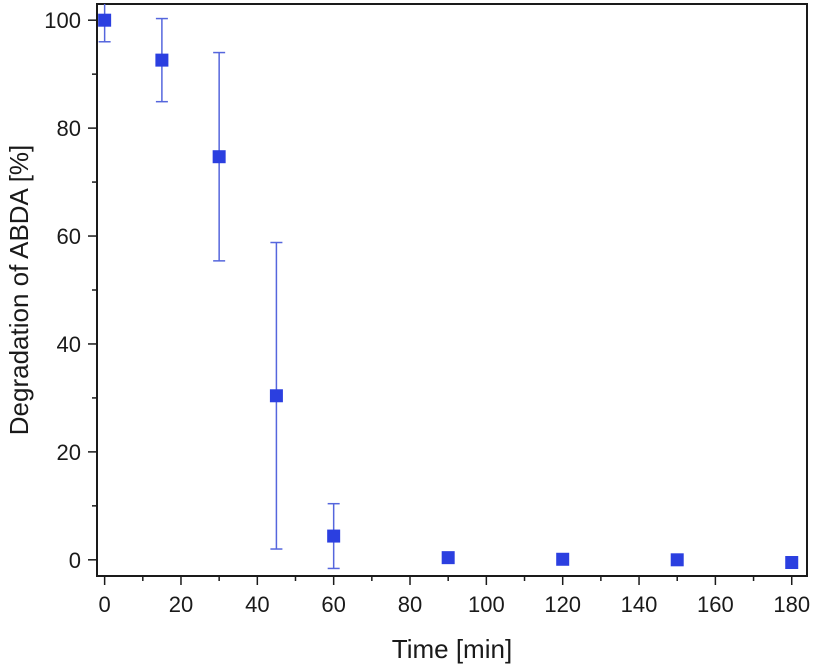  What do you see at coordinates (75, 560) in the screenshot?
I see `y-tick-label: 0` at bounding box center [75, 560].